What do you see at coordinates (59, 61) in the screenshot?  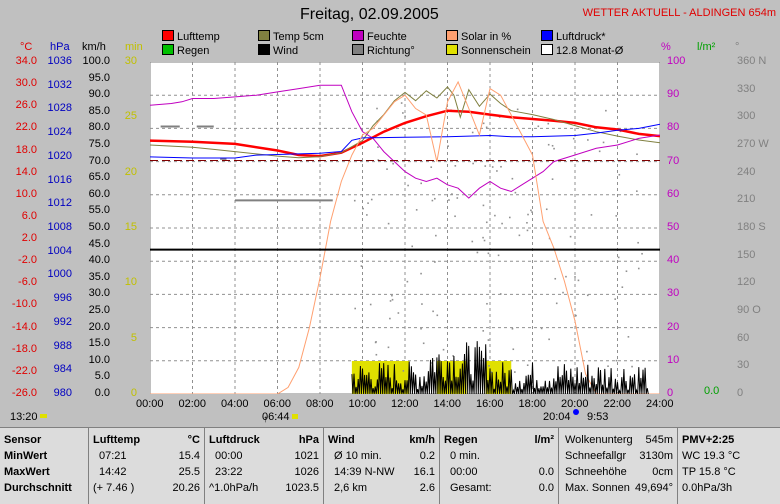 I see `press-tick-0: 1036` at bounding box center [59, 61].